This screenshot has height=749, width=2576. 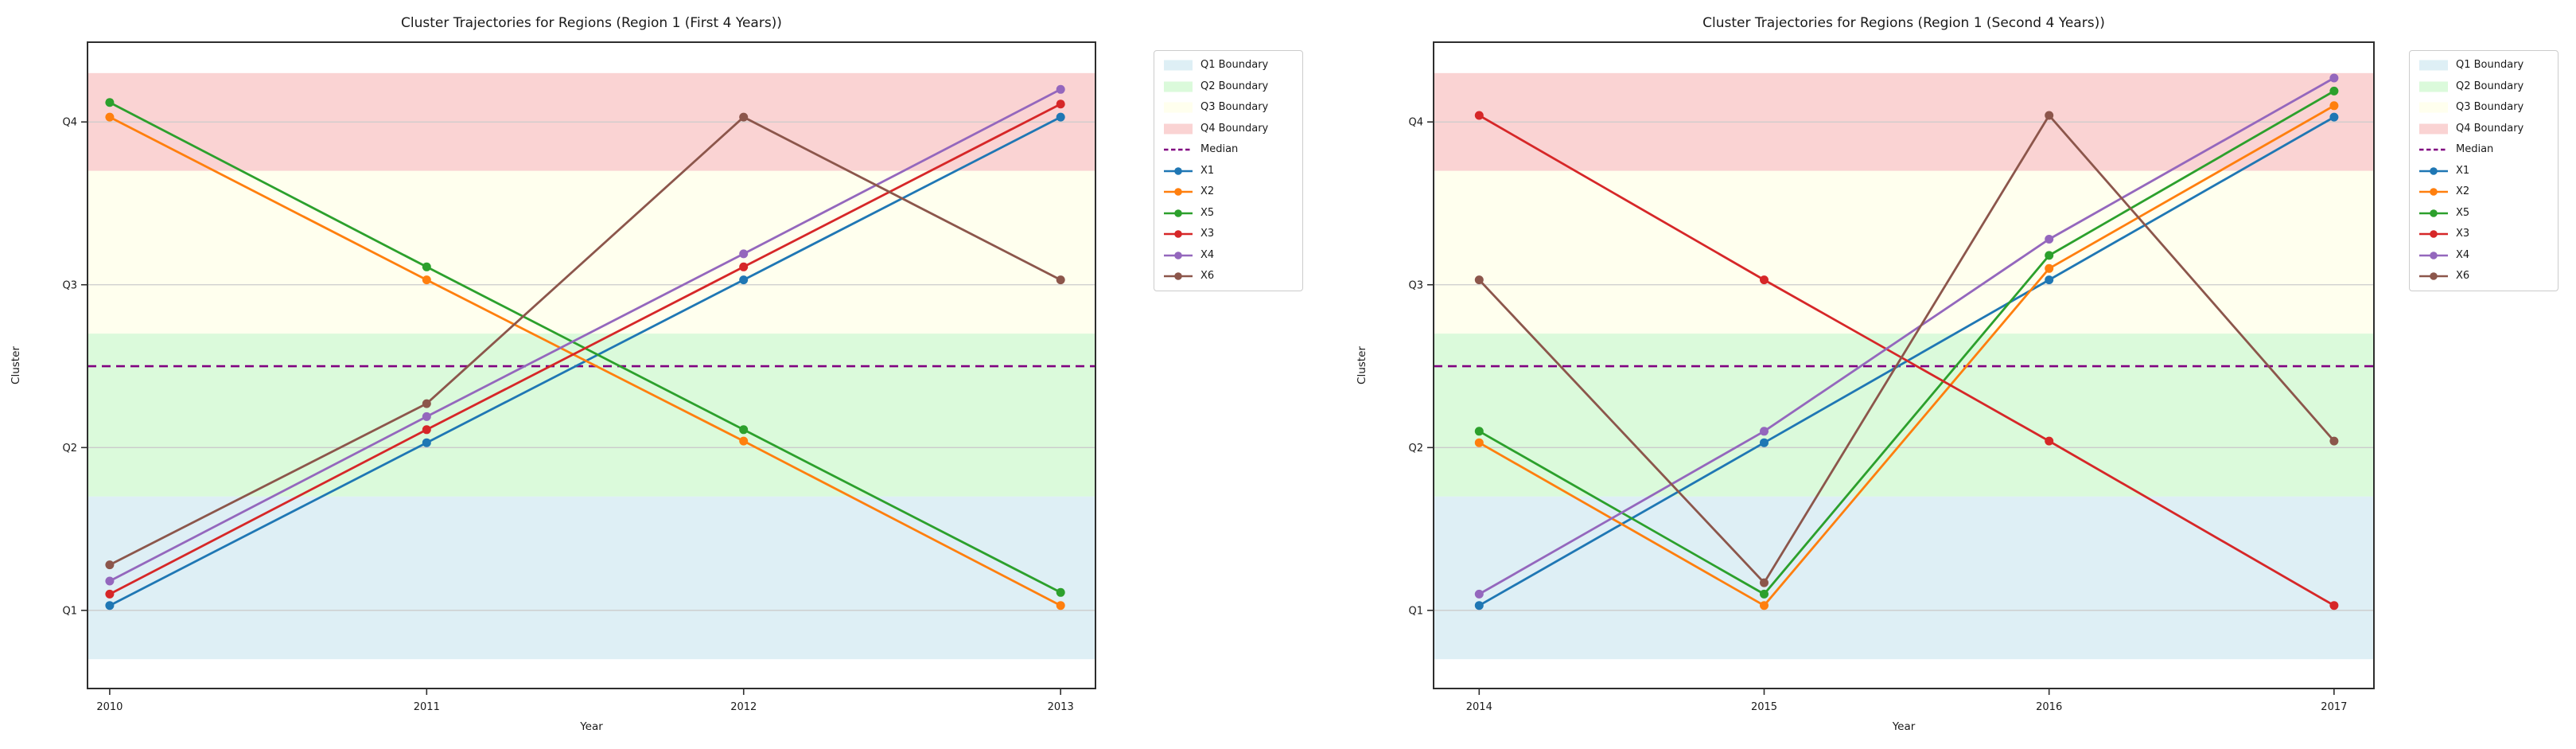 I want to click on series-marker-x1-2010, so click(x=110, y=606).